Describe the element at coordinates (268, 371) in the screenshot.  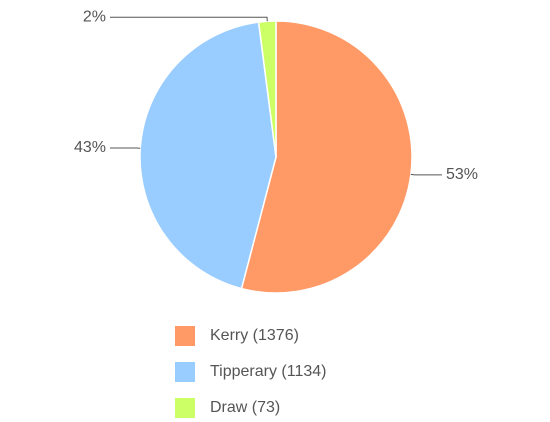
I see `legend-label: Tipperary (1134)` at that location.